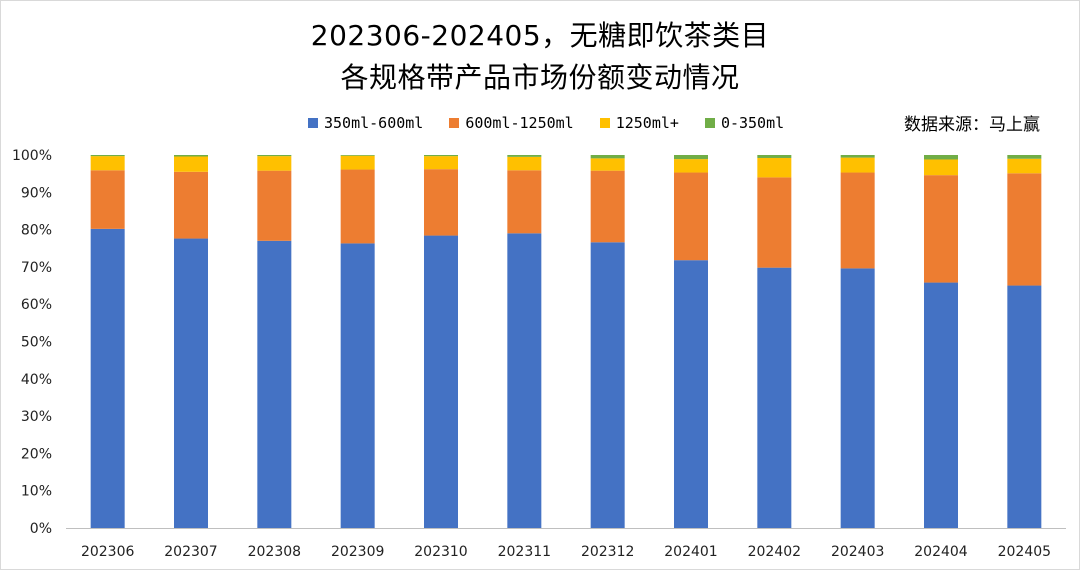 The image size is (1080, 570). I want to click on chart-title-line-1: 202306-202405，无糖即饮茶类目, so click(540, 35).